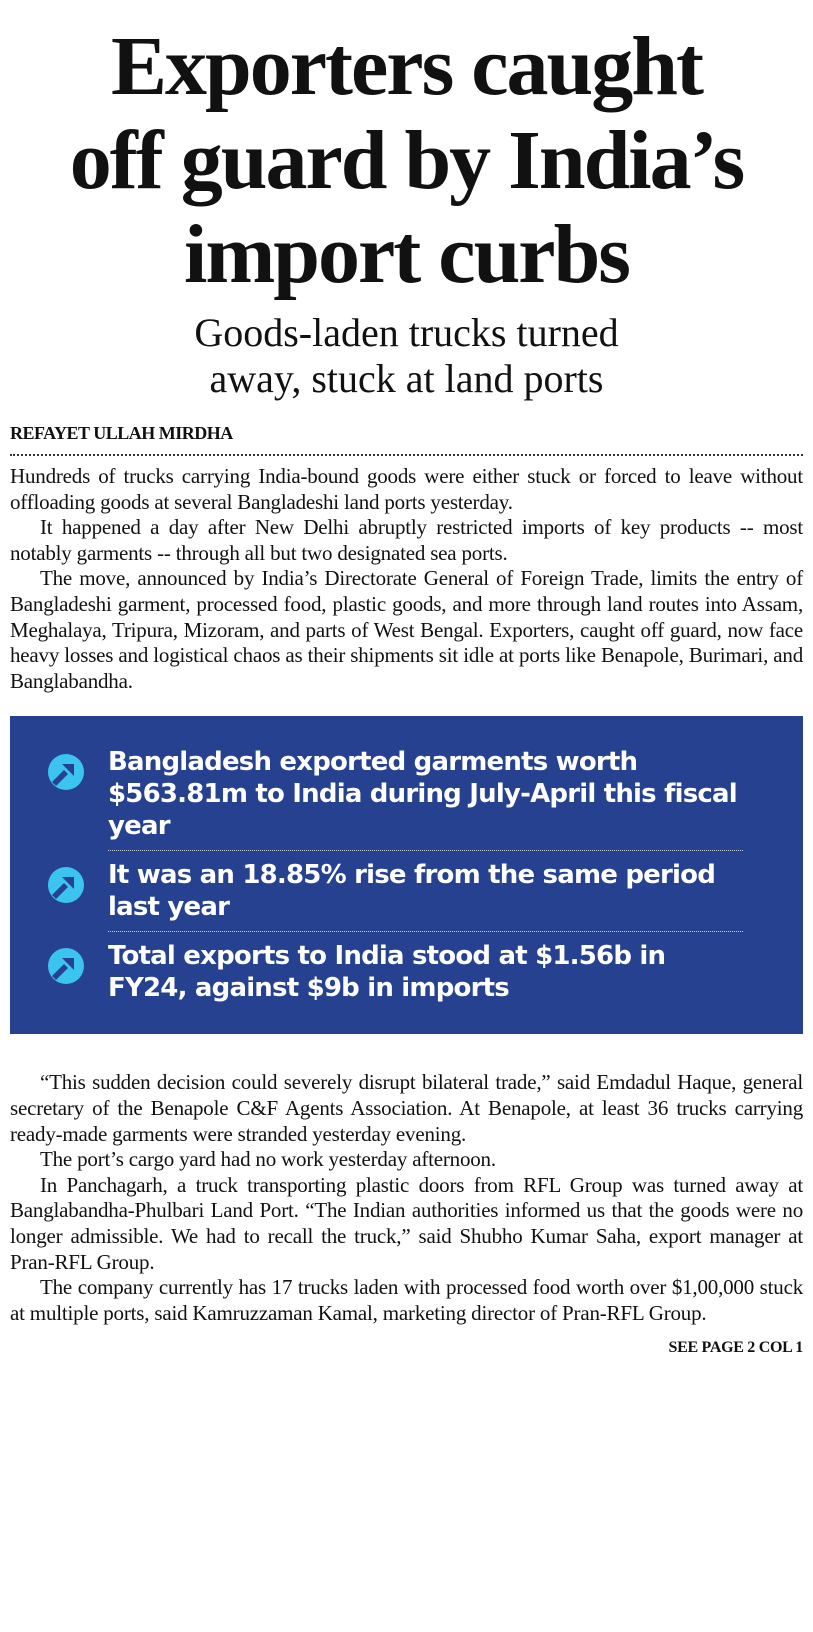 The height and width of the screenshot is (1632, 813). What do you see at coordinates (406, 378) in the screenshot?
I see `subheadline-line: away, stuck at land ports` at bounding box center [406, 378].